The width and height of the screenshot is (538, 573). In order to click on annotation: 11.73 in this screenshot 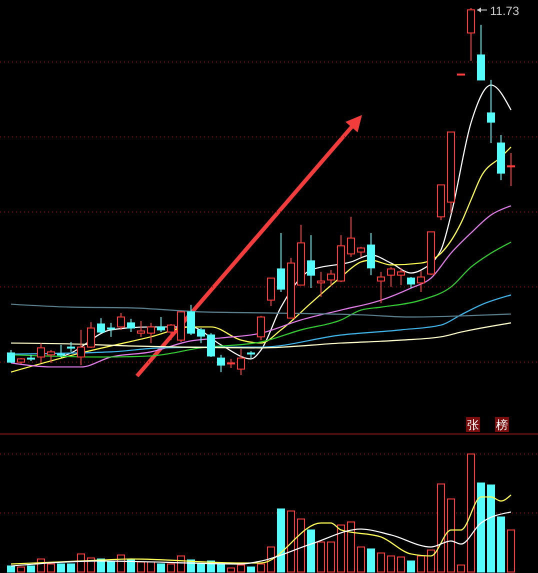, I will do `click(505, 11)`.